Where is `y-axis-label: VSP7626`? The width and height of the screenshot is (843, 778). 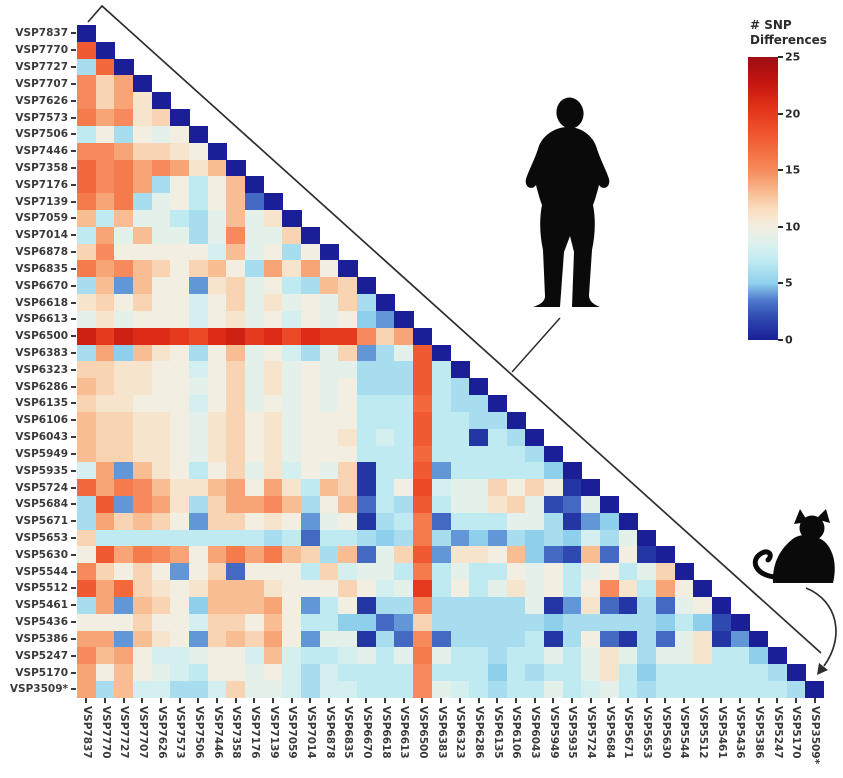 y-axis-label: VSP7626 is located at coordinates (41, 100).